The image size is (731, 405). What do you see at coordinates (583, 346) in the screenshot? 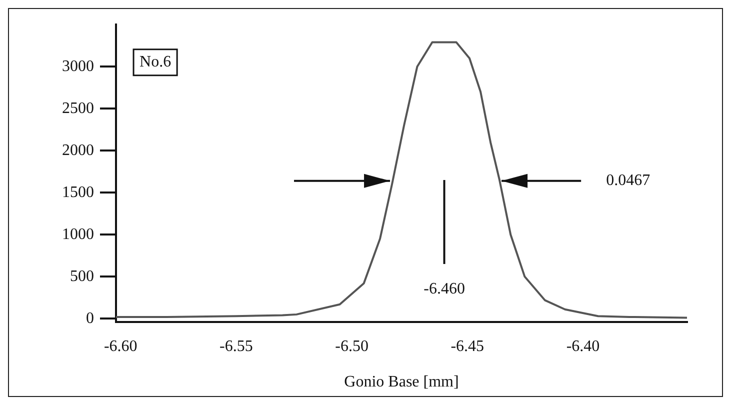
I see `x-tick-label: -6.40` at bounding box center [583, 346].